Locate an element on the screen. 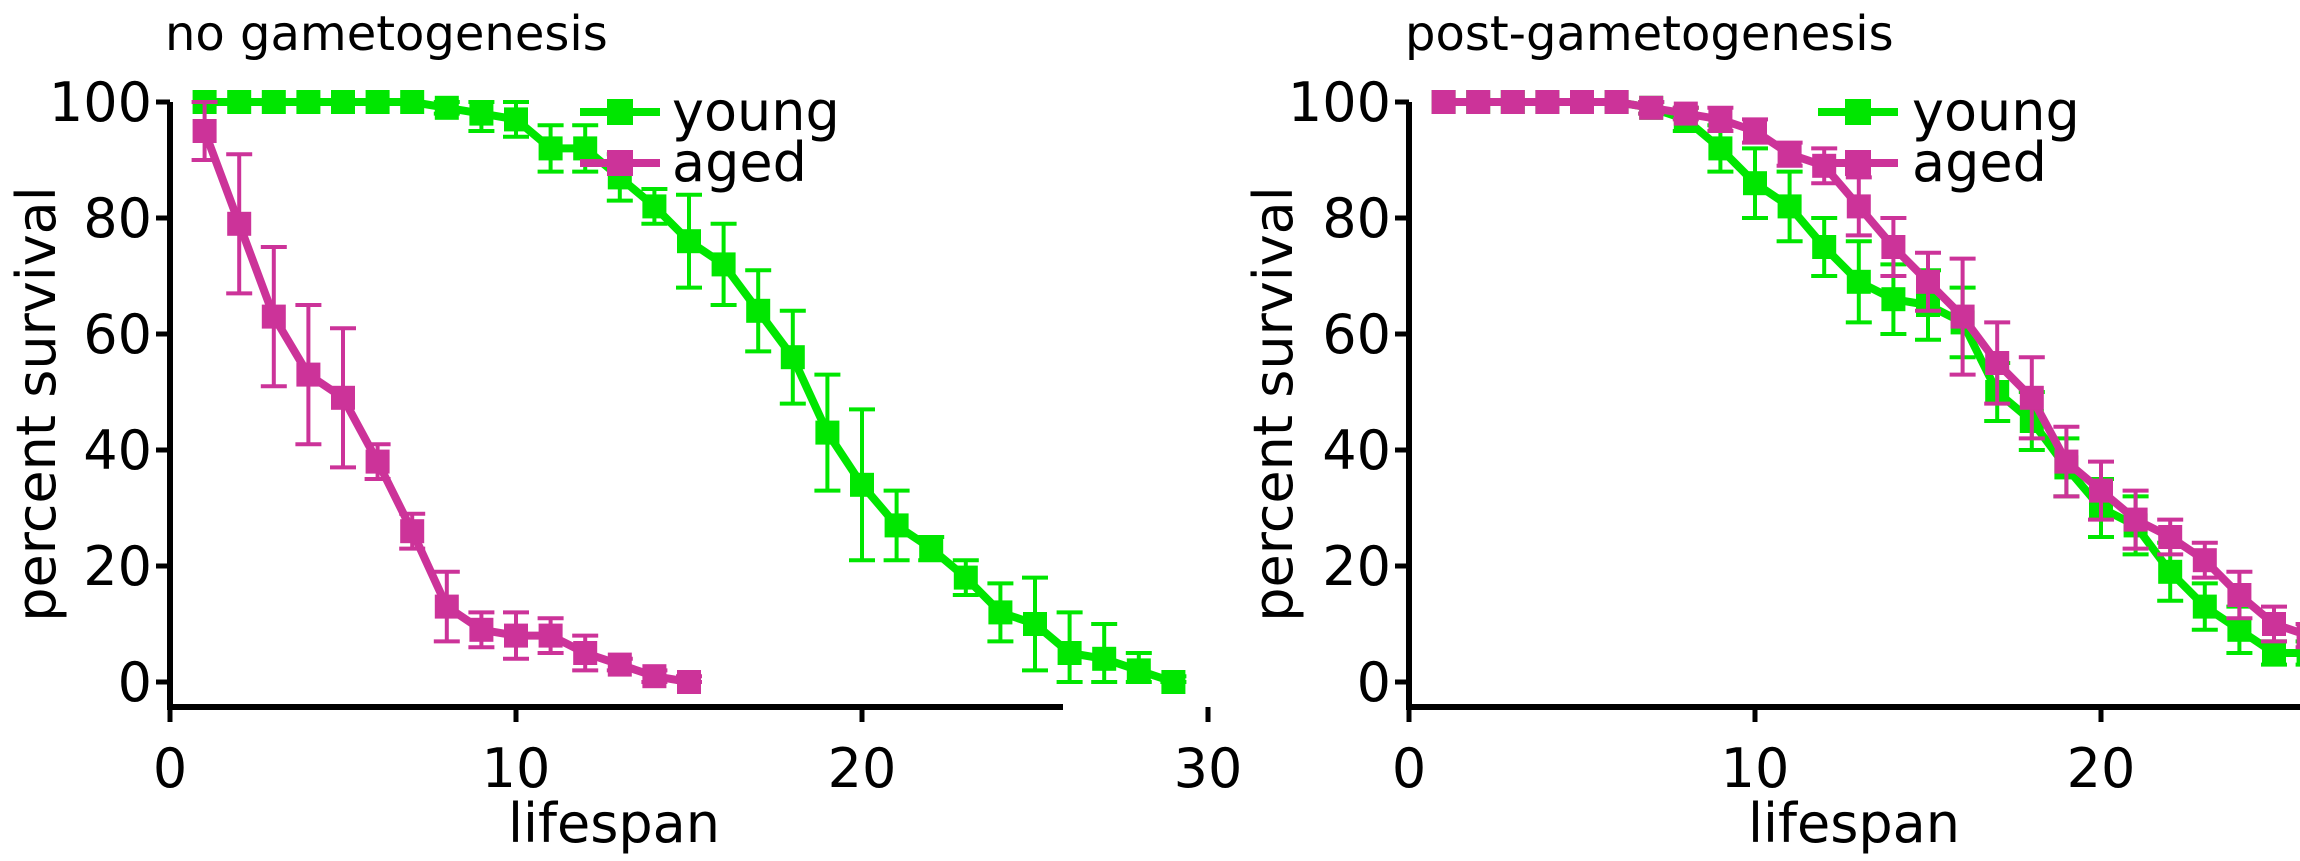 The height and width of the screenshot is (861, 2300). chart-title: no gametogenesis is located at coordinates (386, 34).